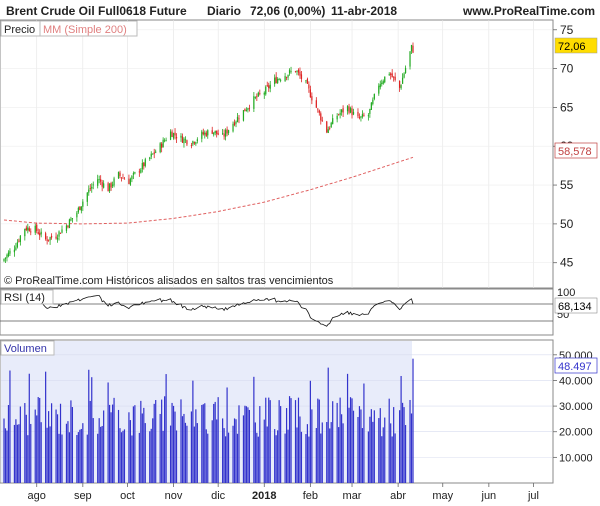 The image size is (600, 506). What do you see at coordinates (222, 311) in the screenshot?
I see `rsi-line` at bounding box center [222, 311].